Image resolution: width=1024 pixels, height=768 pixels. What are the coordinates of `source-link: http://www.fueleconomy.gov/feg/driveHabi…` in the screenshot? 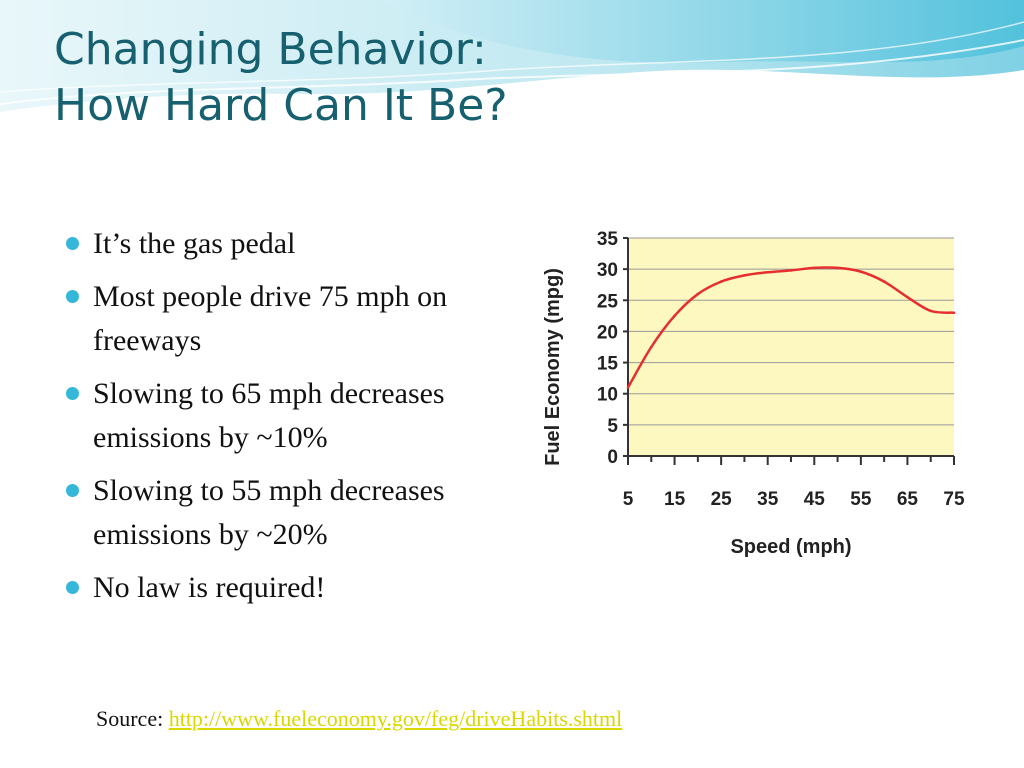 It's located at (395, 718).